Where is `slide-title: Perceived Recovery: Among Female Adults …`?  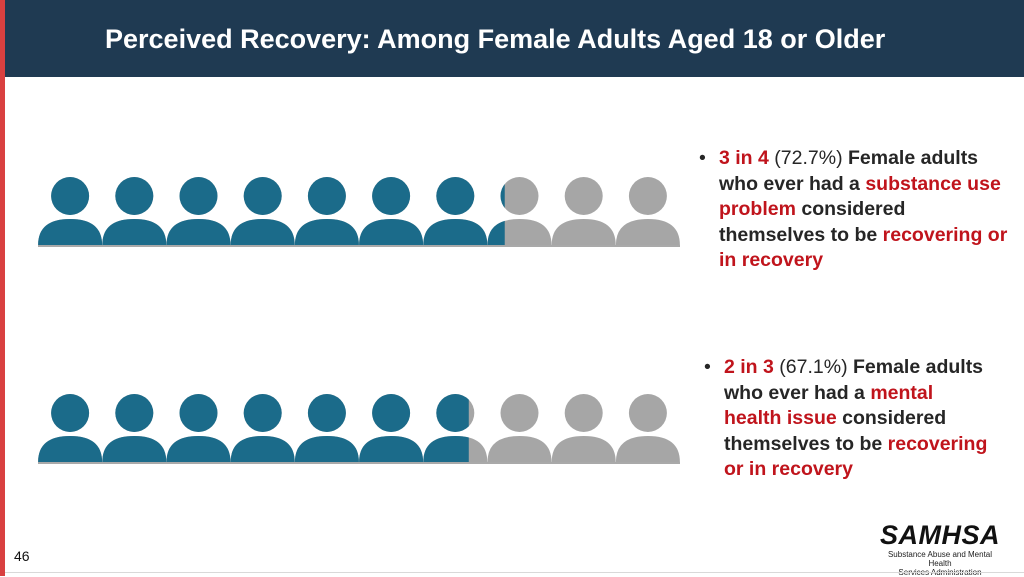
slide-title: Perceived Recovery: Among Female Adults … is located at coordinates (495, 39).